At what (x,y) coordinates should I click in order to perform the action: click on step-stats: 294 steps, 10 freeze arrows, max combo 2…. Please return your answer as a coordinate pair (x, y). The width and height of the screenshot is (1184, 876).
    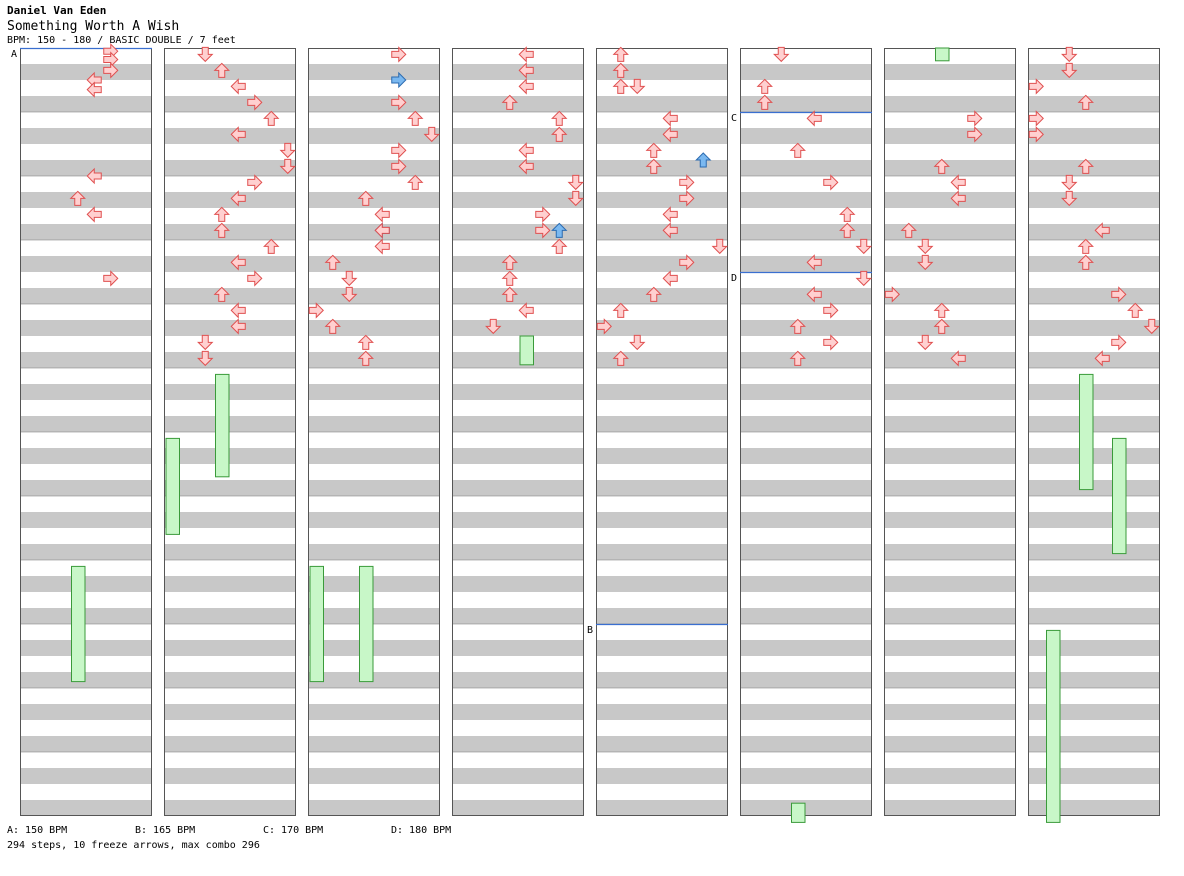
    Looking at the image, I should click on (133, 845).